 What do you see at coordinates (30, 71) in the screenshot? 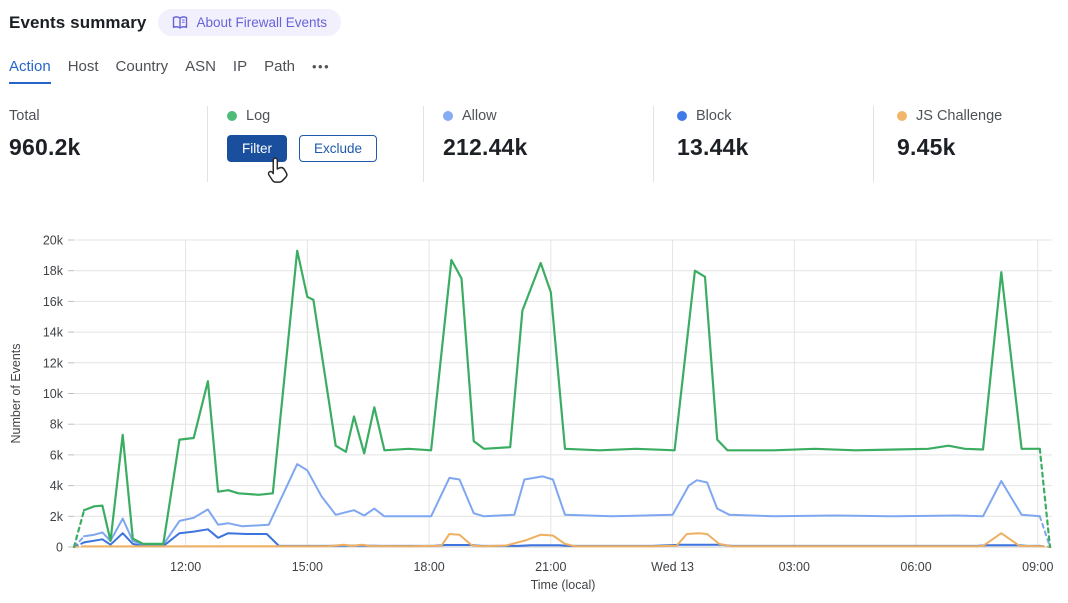
I see `tab-action: Action` at bounding box center [30, 71].